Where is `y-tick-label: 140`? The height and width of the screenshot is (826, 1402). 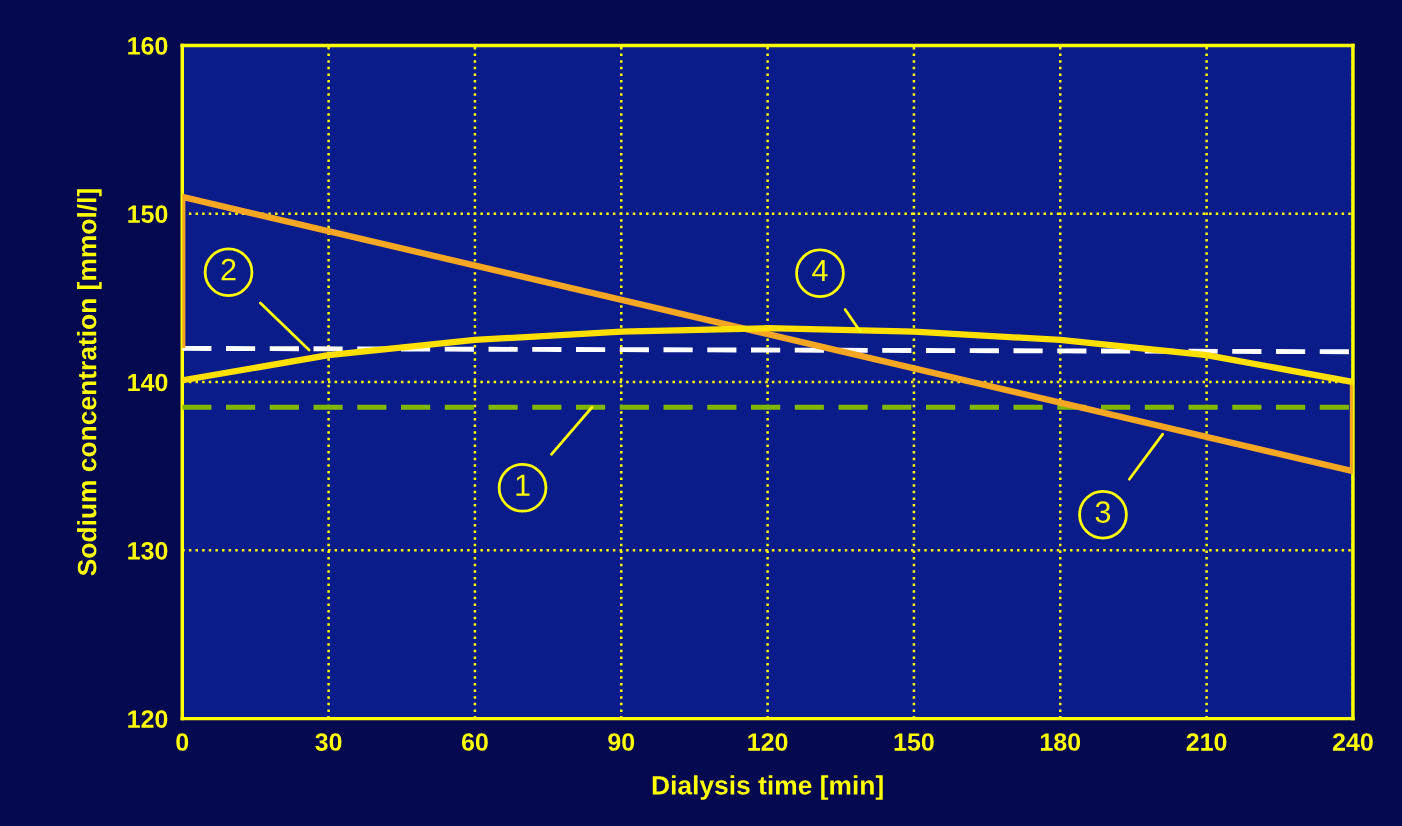
y-tick-label: 140 is located at coordinates (148, 382).